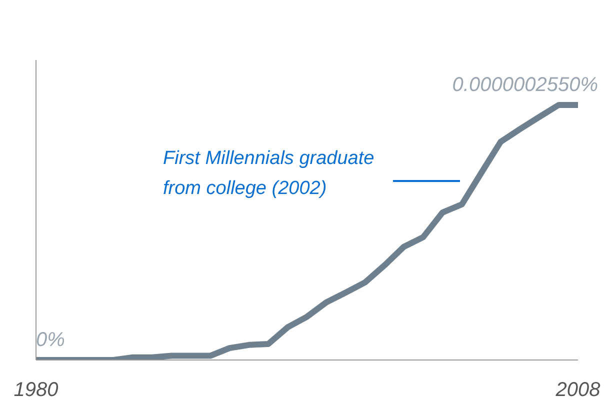 The image size is (616, 420). I want to click on annotation: First Millennials graduate from college (2002), so click(268, 173).